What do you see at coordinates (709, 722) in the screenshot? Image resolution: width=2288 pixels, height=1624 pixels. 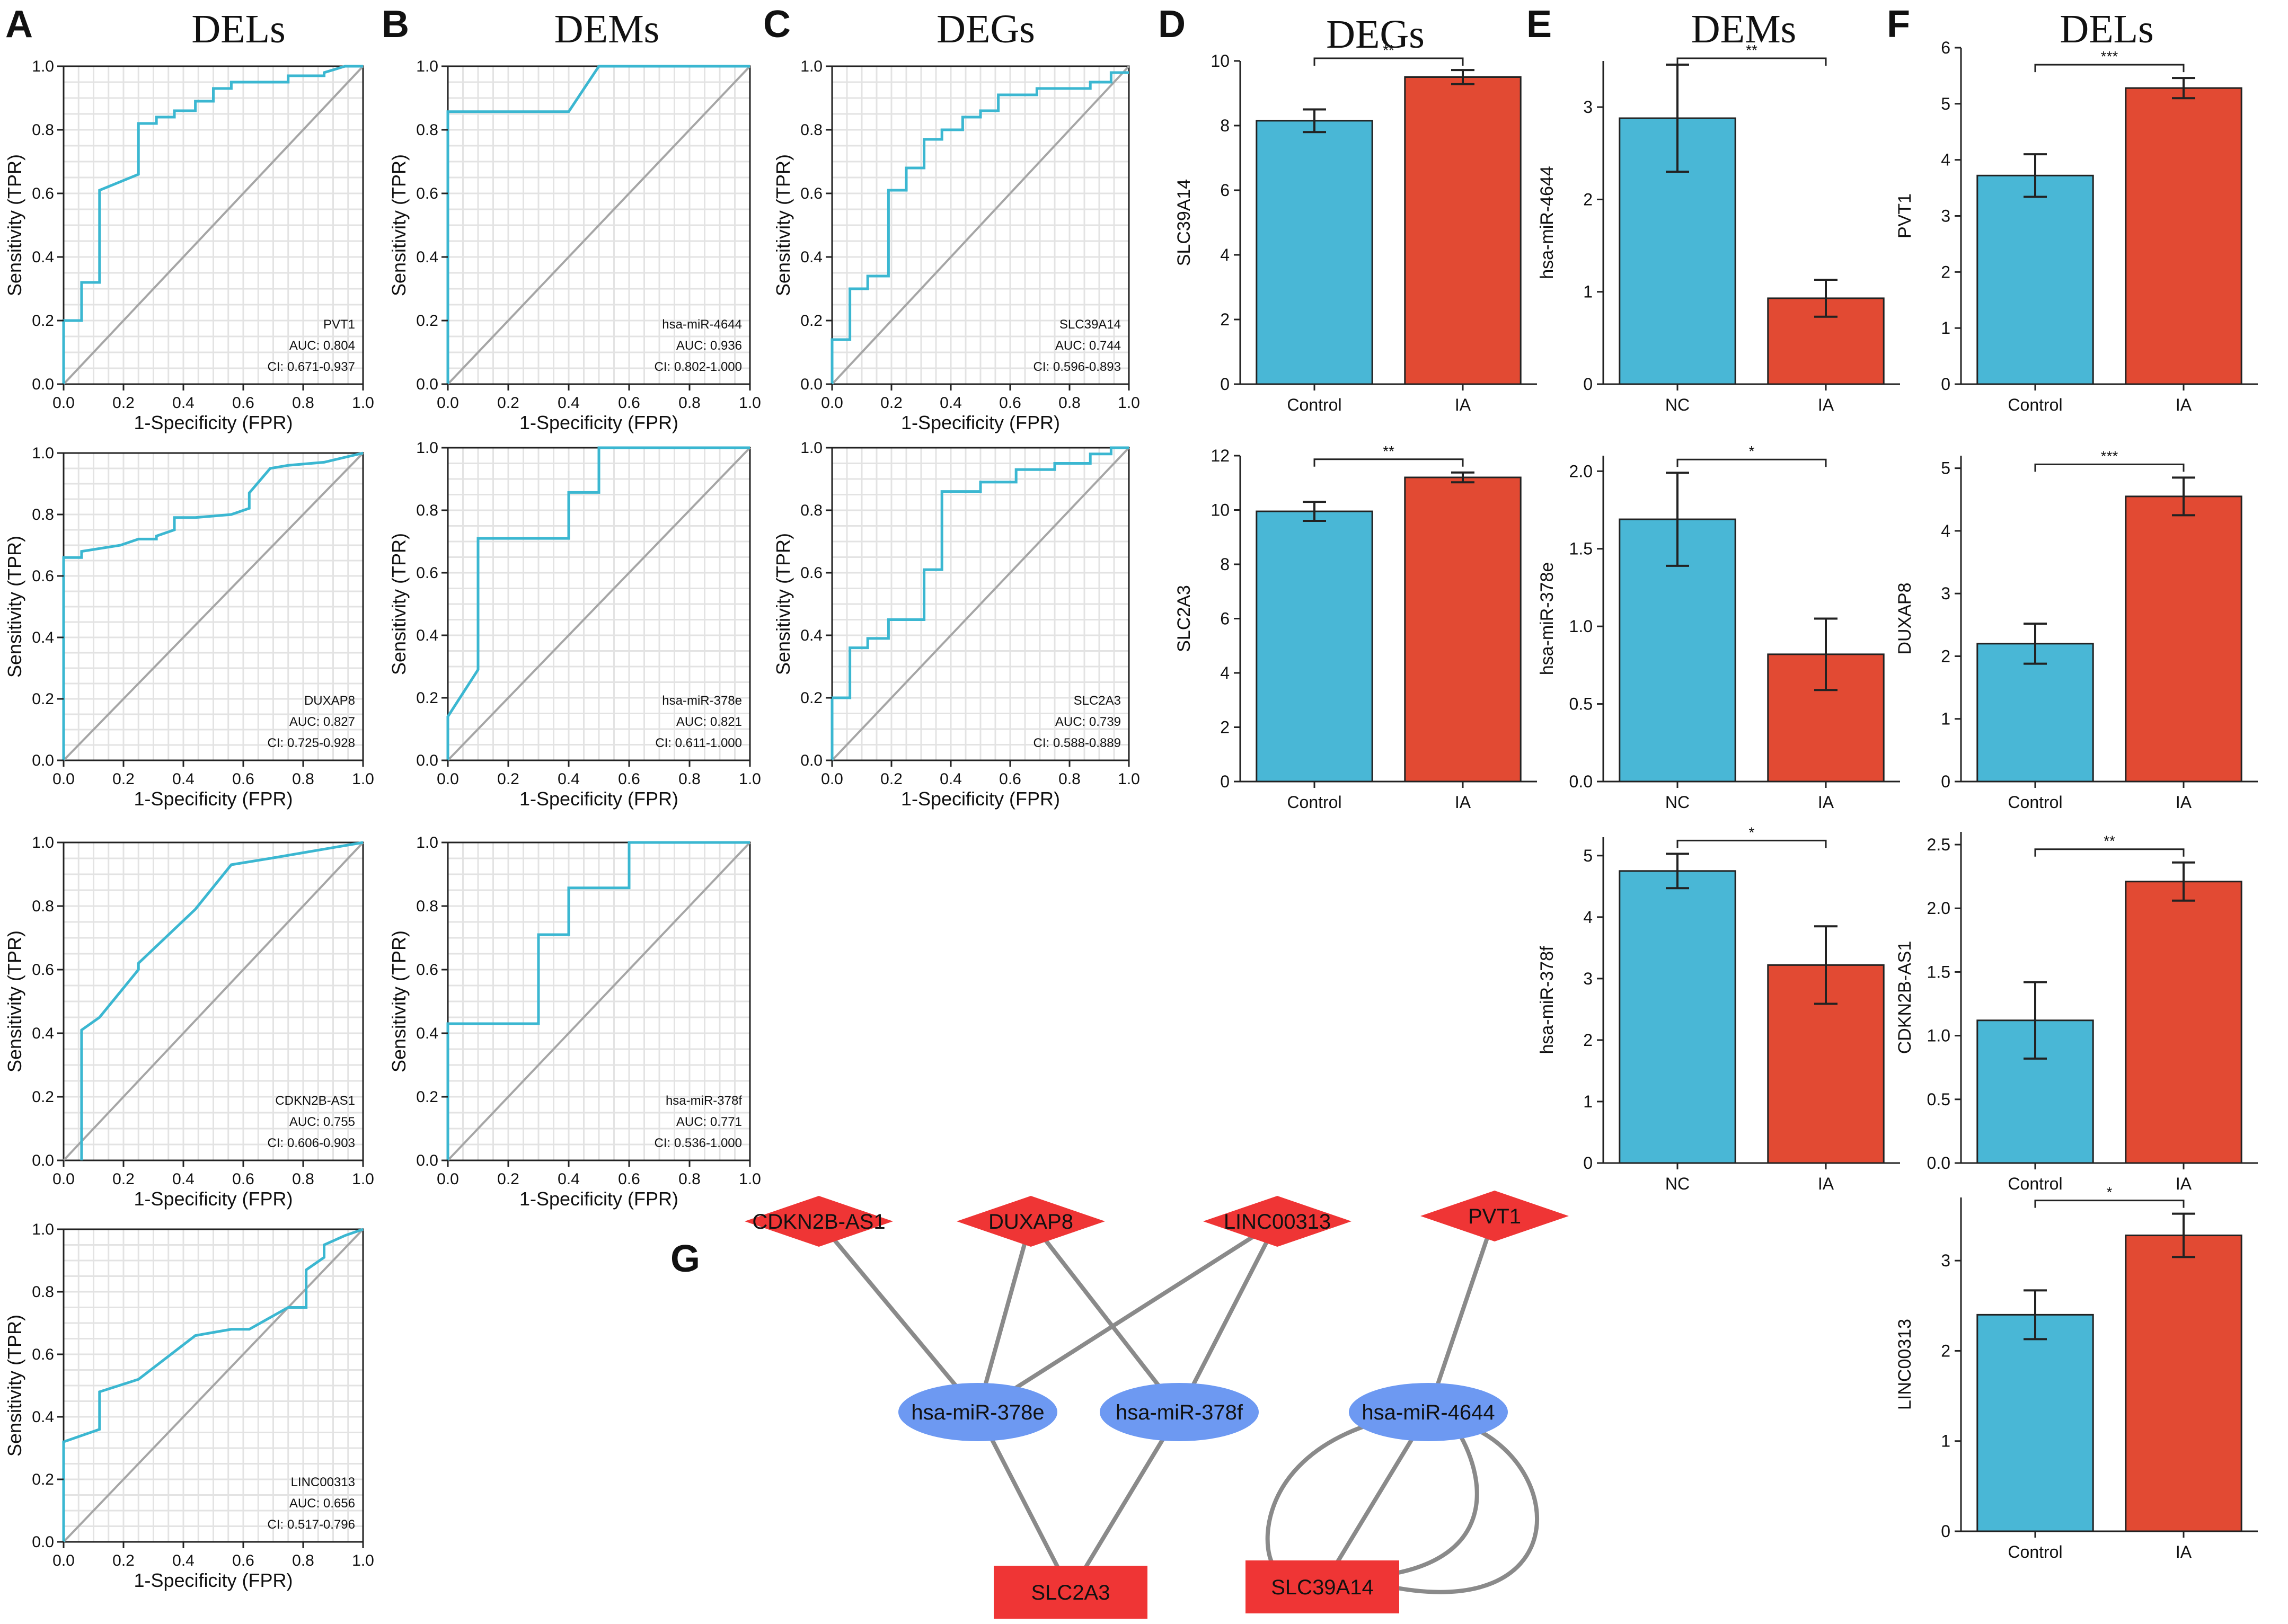 I see `legend-auc: AUC: 0.821` at bounding box center [709, 722].